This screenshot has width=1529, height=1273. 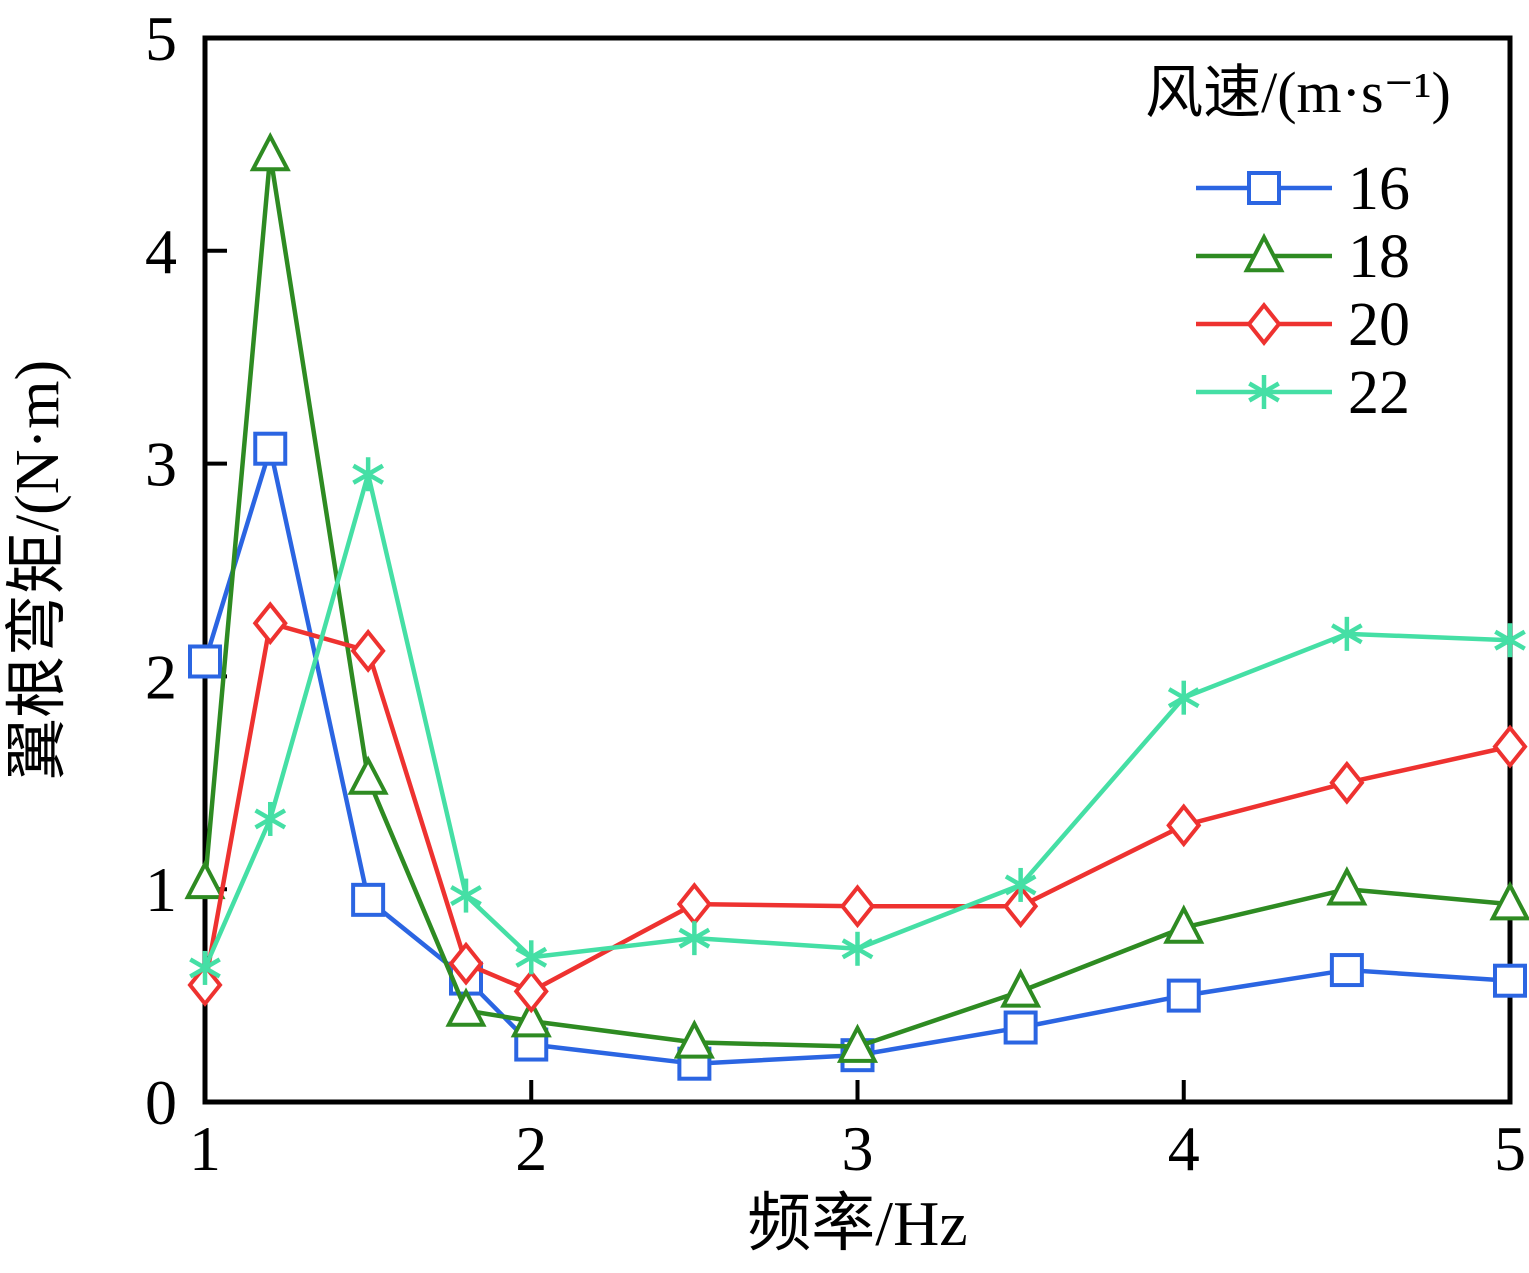 What do you see at coordinates (1298, 92) in the screenshot?
I see `legend-title: 风速/(m·s⁻¹)` at bounding box center [1298, 92].